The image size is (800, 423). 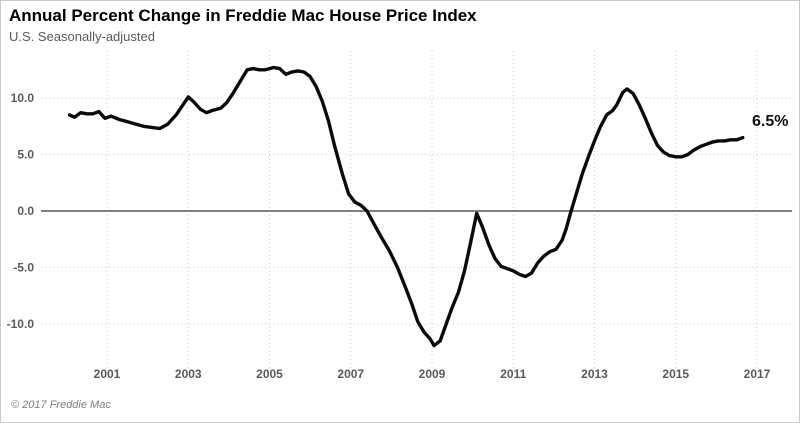 What do you see at coordinates (757, 374) in the screenshot?
I see `x-axis-tick-label: 2017` at bounding box center [757, 374].